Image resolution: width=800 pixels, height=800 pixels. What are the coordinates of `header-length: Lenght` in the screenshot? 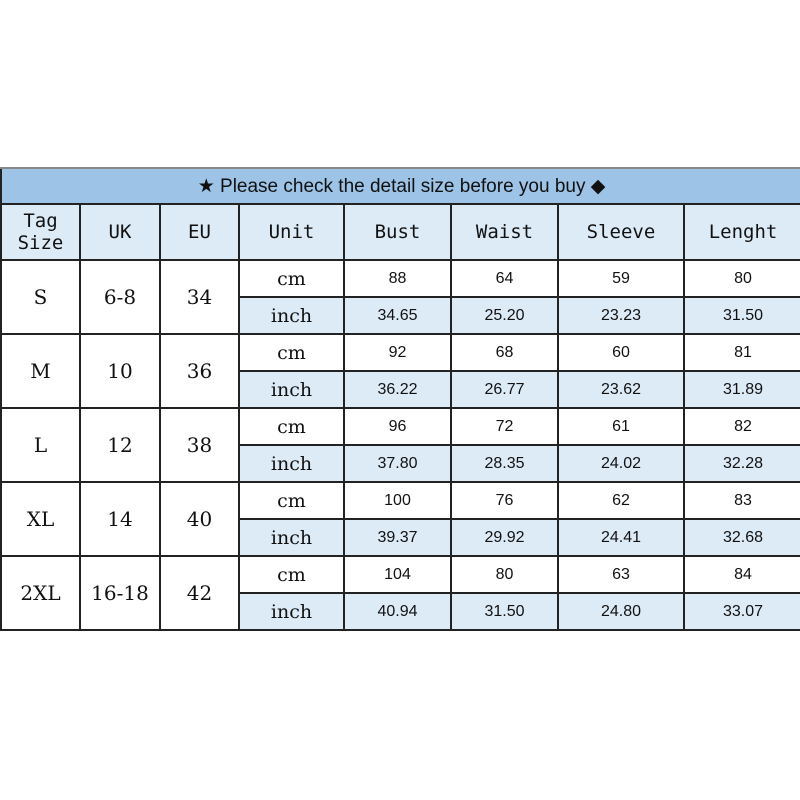 It's located at (741, 232).